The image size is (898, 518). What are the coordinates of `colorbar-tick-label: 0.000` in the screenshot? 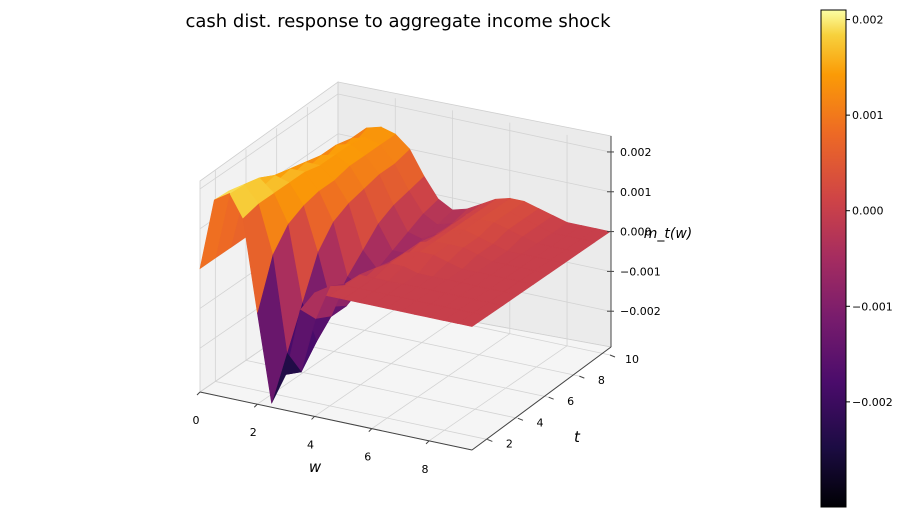 It's located at (868, 211).